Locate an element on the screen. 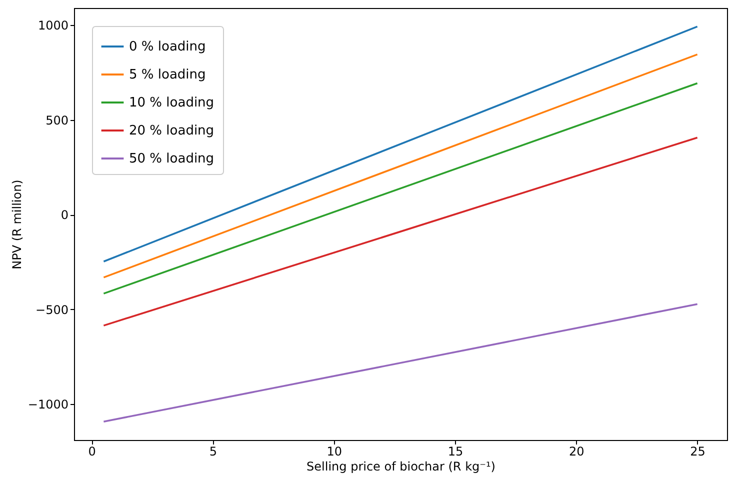 Image resolution: width=731 pixels, height=480 pixels. x-axis-title: Selling price of biochar (R kg⁻¹) is located at coordinates (401, 467).